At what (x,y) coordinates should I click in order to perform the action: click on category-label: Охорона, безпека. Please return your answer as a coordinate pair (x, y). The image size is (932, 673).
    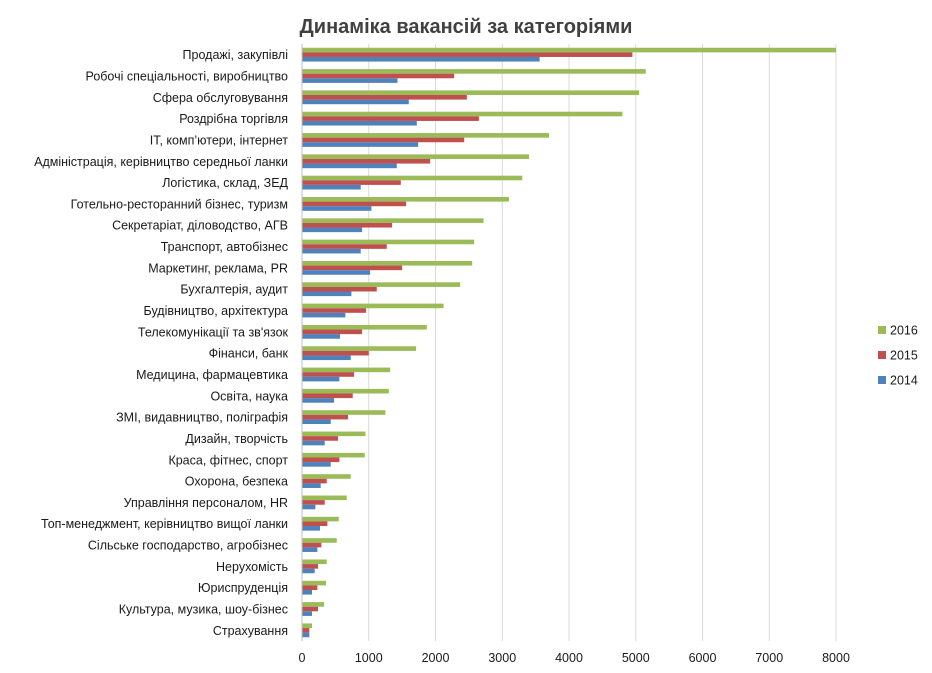
    Looking at the image, I should click on (236, 482).